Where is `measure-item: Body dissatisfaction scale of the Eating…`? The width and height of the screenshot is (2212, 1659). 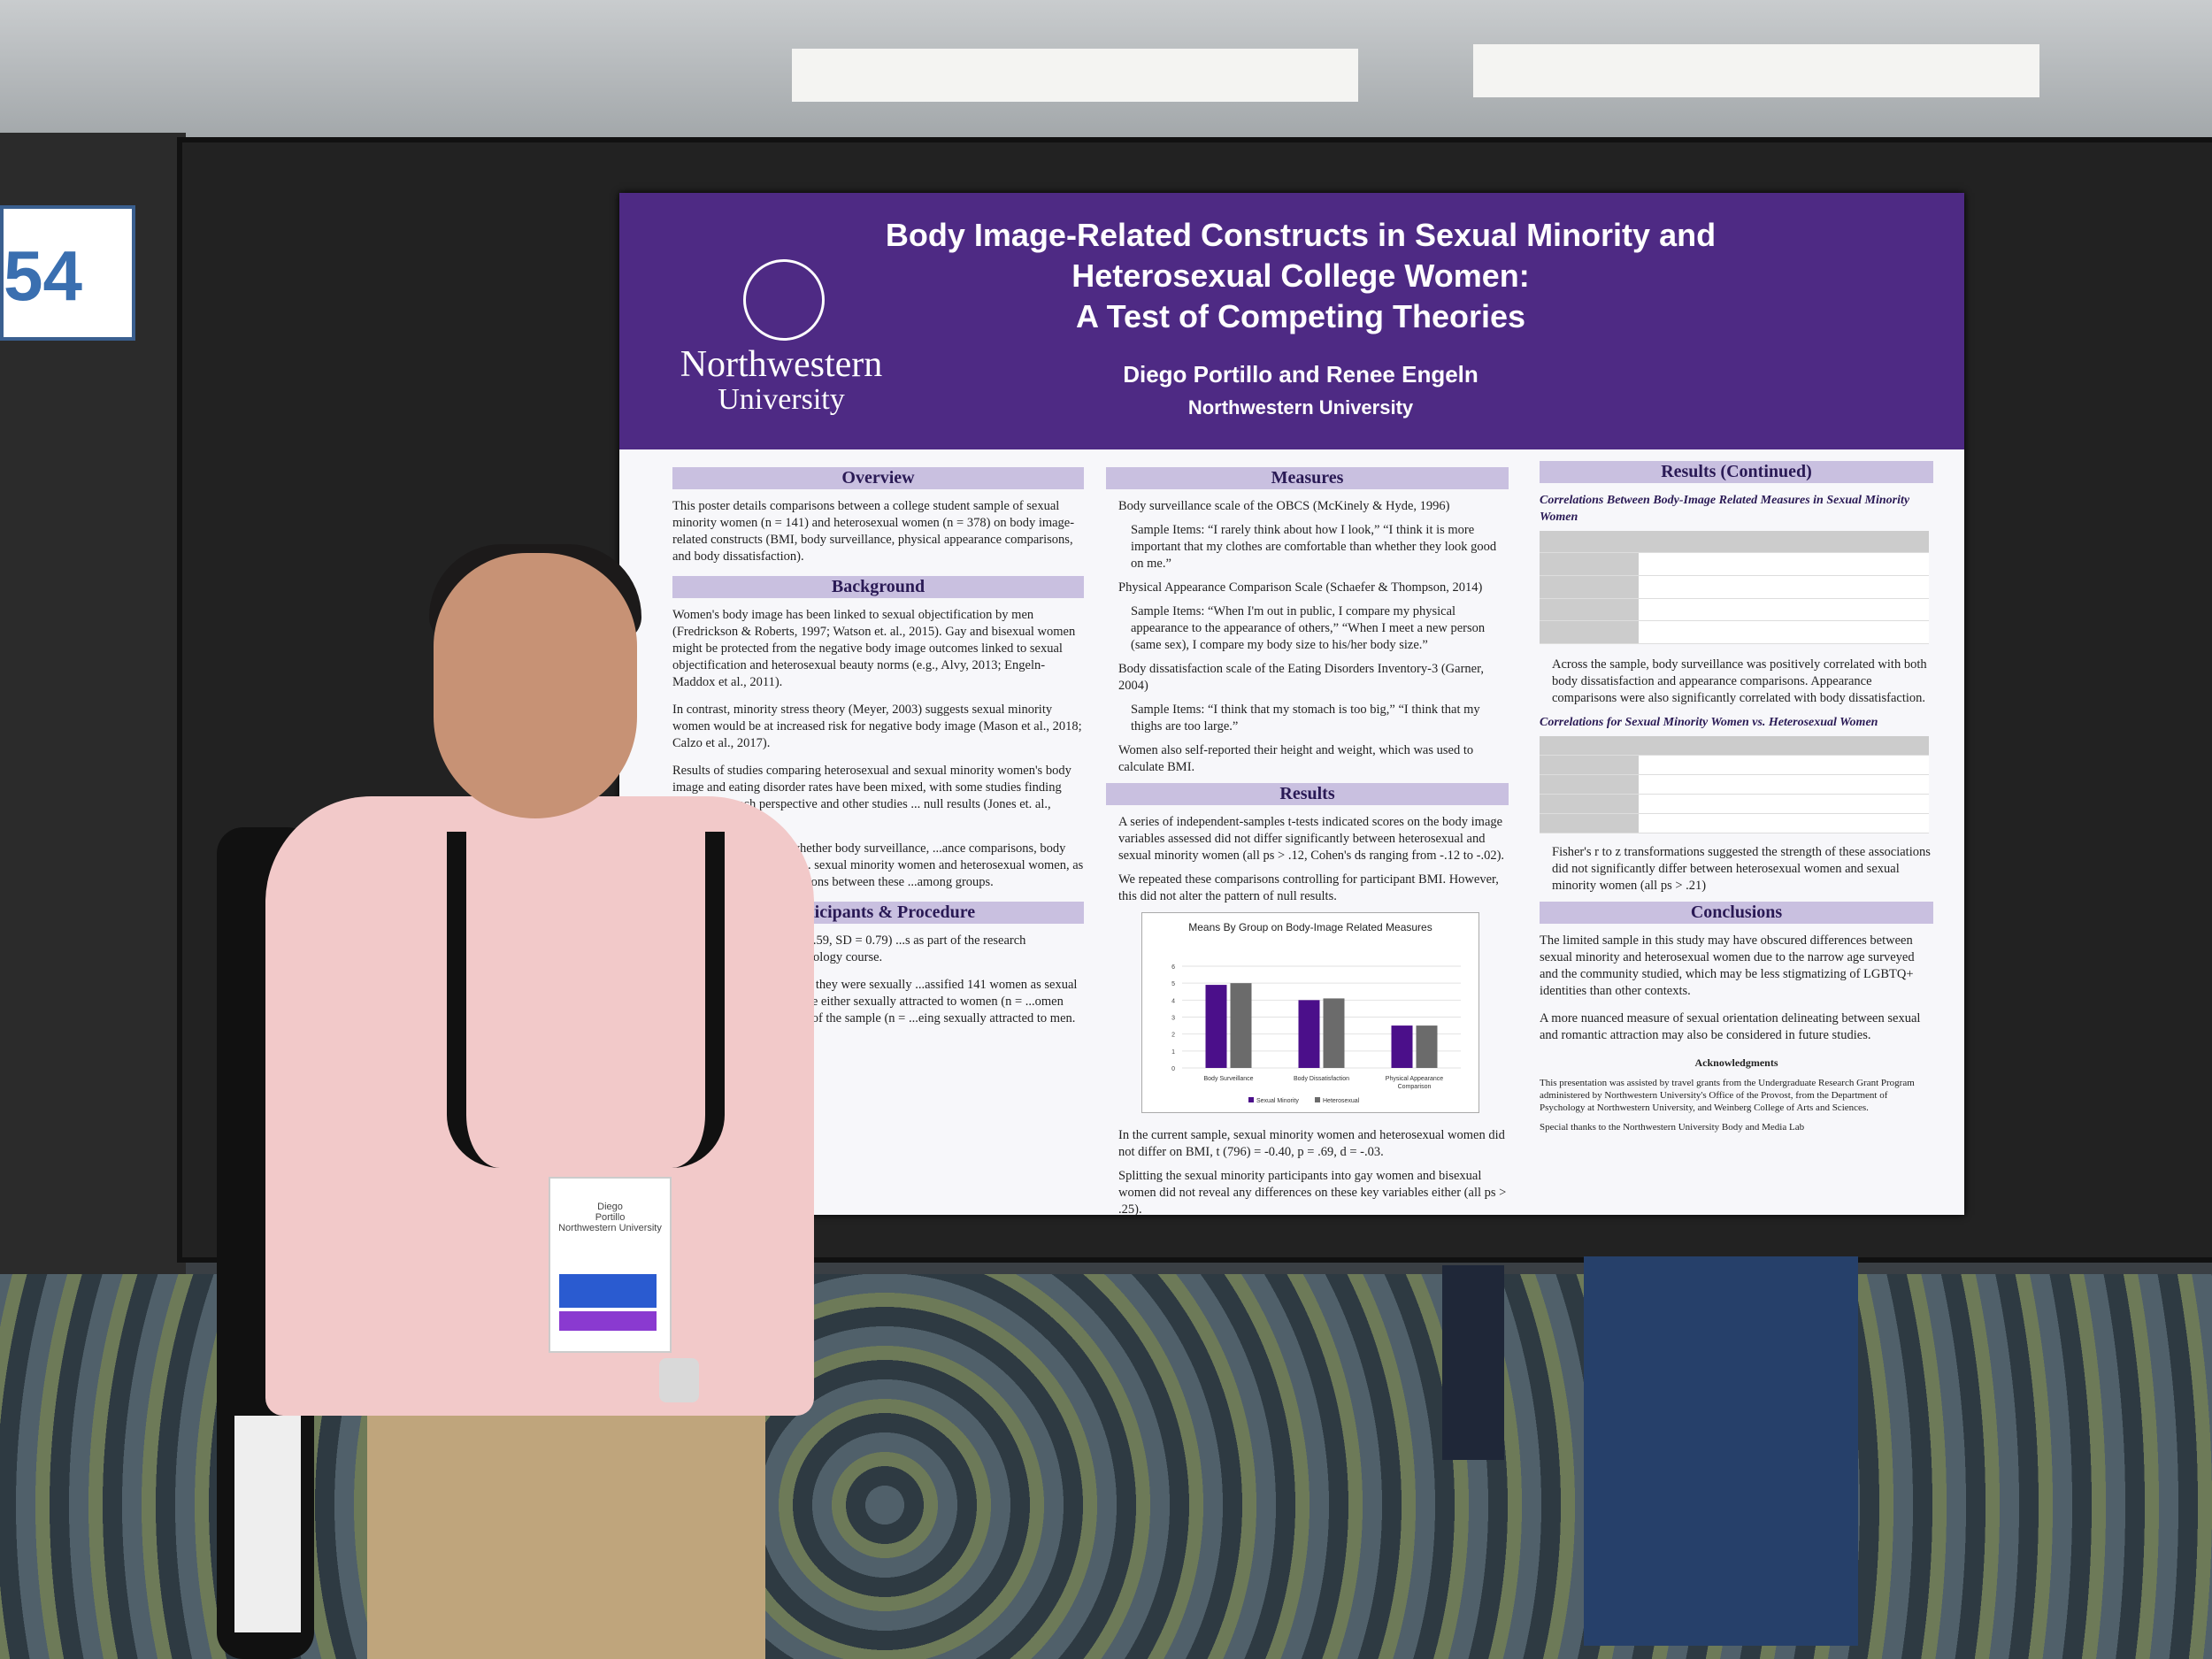 measure-item: Body dissatisfaction scale of the Eating… is located at coordinates (1301, 678).